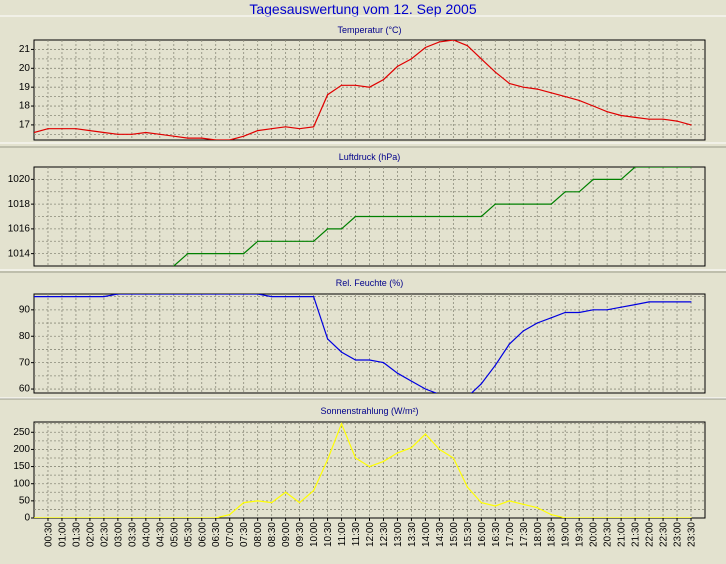 This screenshot has width=726, height=564. What do you see at coordinates (300, 534) in the screenshot?
I see `x-tick-label: 09:30` at bounding box center [300, 534].